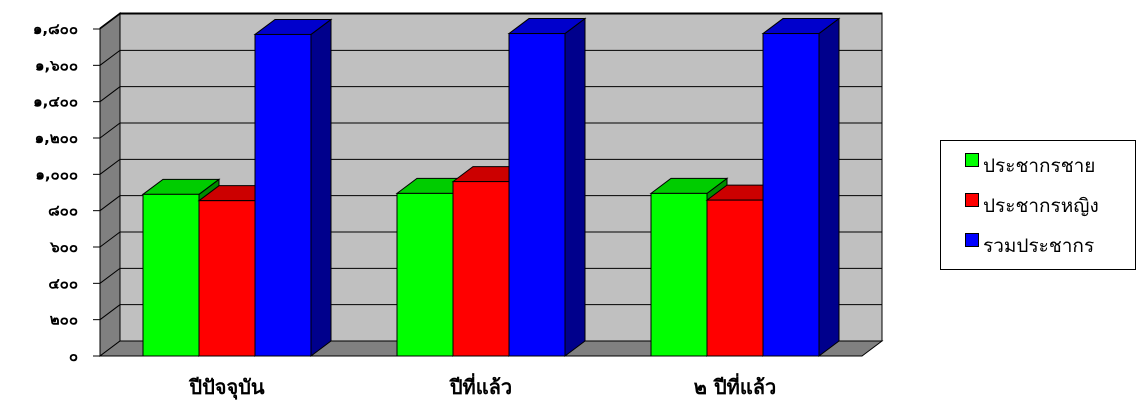 This screenshot has width=1138, height=405. I want to click on x-tick-label: ปีที่แล้ว, so click(481, 385).